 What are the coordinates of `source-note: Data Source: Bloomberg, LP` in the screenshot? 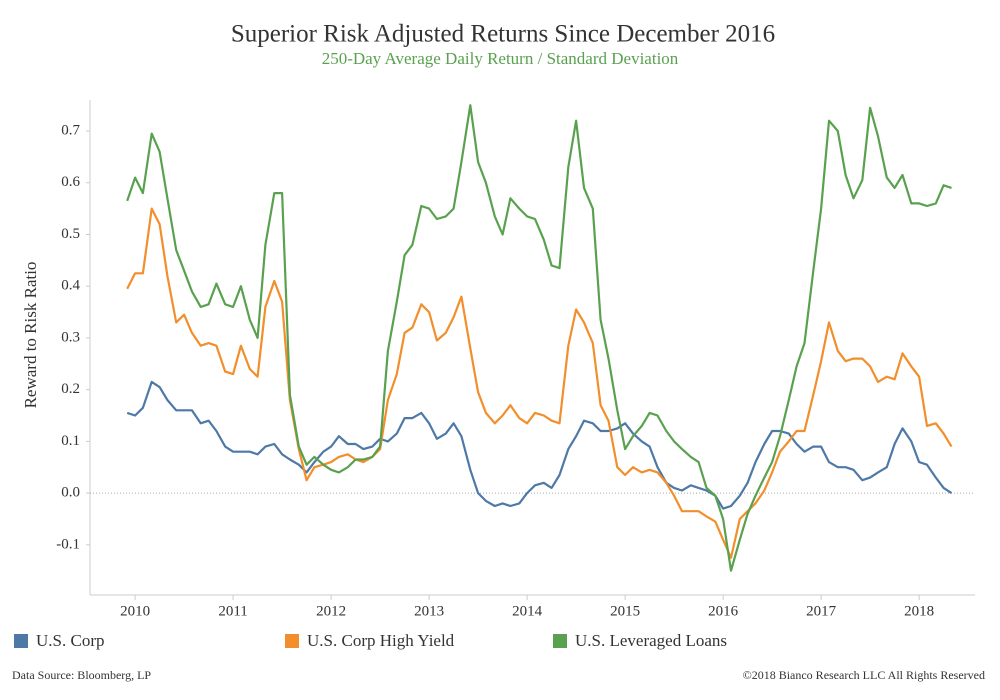 It's located at (81, 675).